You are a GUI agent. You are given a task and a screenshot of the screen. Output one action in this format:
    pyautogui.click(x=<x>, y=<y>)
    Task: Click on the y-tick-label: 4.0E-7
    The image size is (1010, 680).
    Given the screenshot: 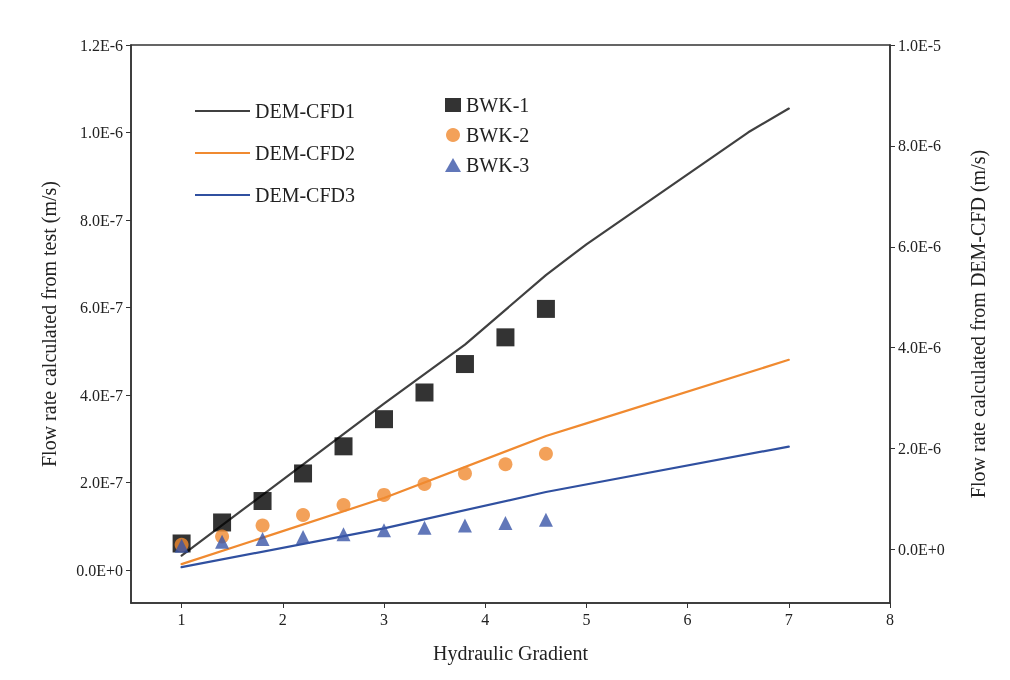 What is the action you would take?
    pyautogui.click(x=101, y=395)
    